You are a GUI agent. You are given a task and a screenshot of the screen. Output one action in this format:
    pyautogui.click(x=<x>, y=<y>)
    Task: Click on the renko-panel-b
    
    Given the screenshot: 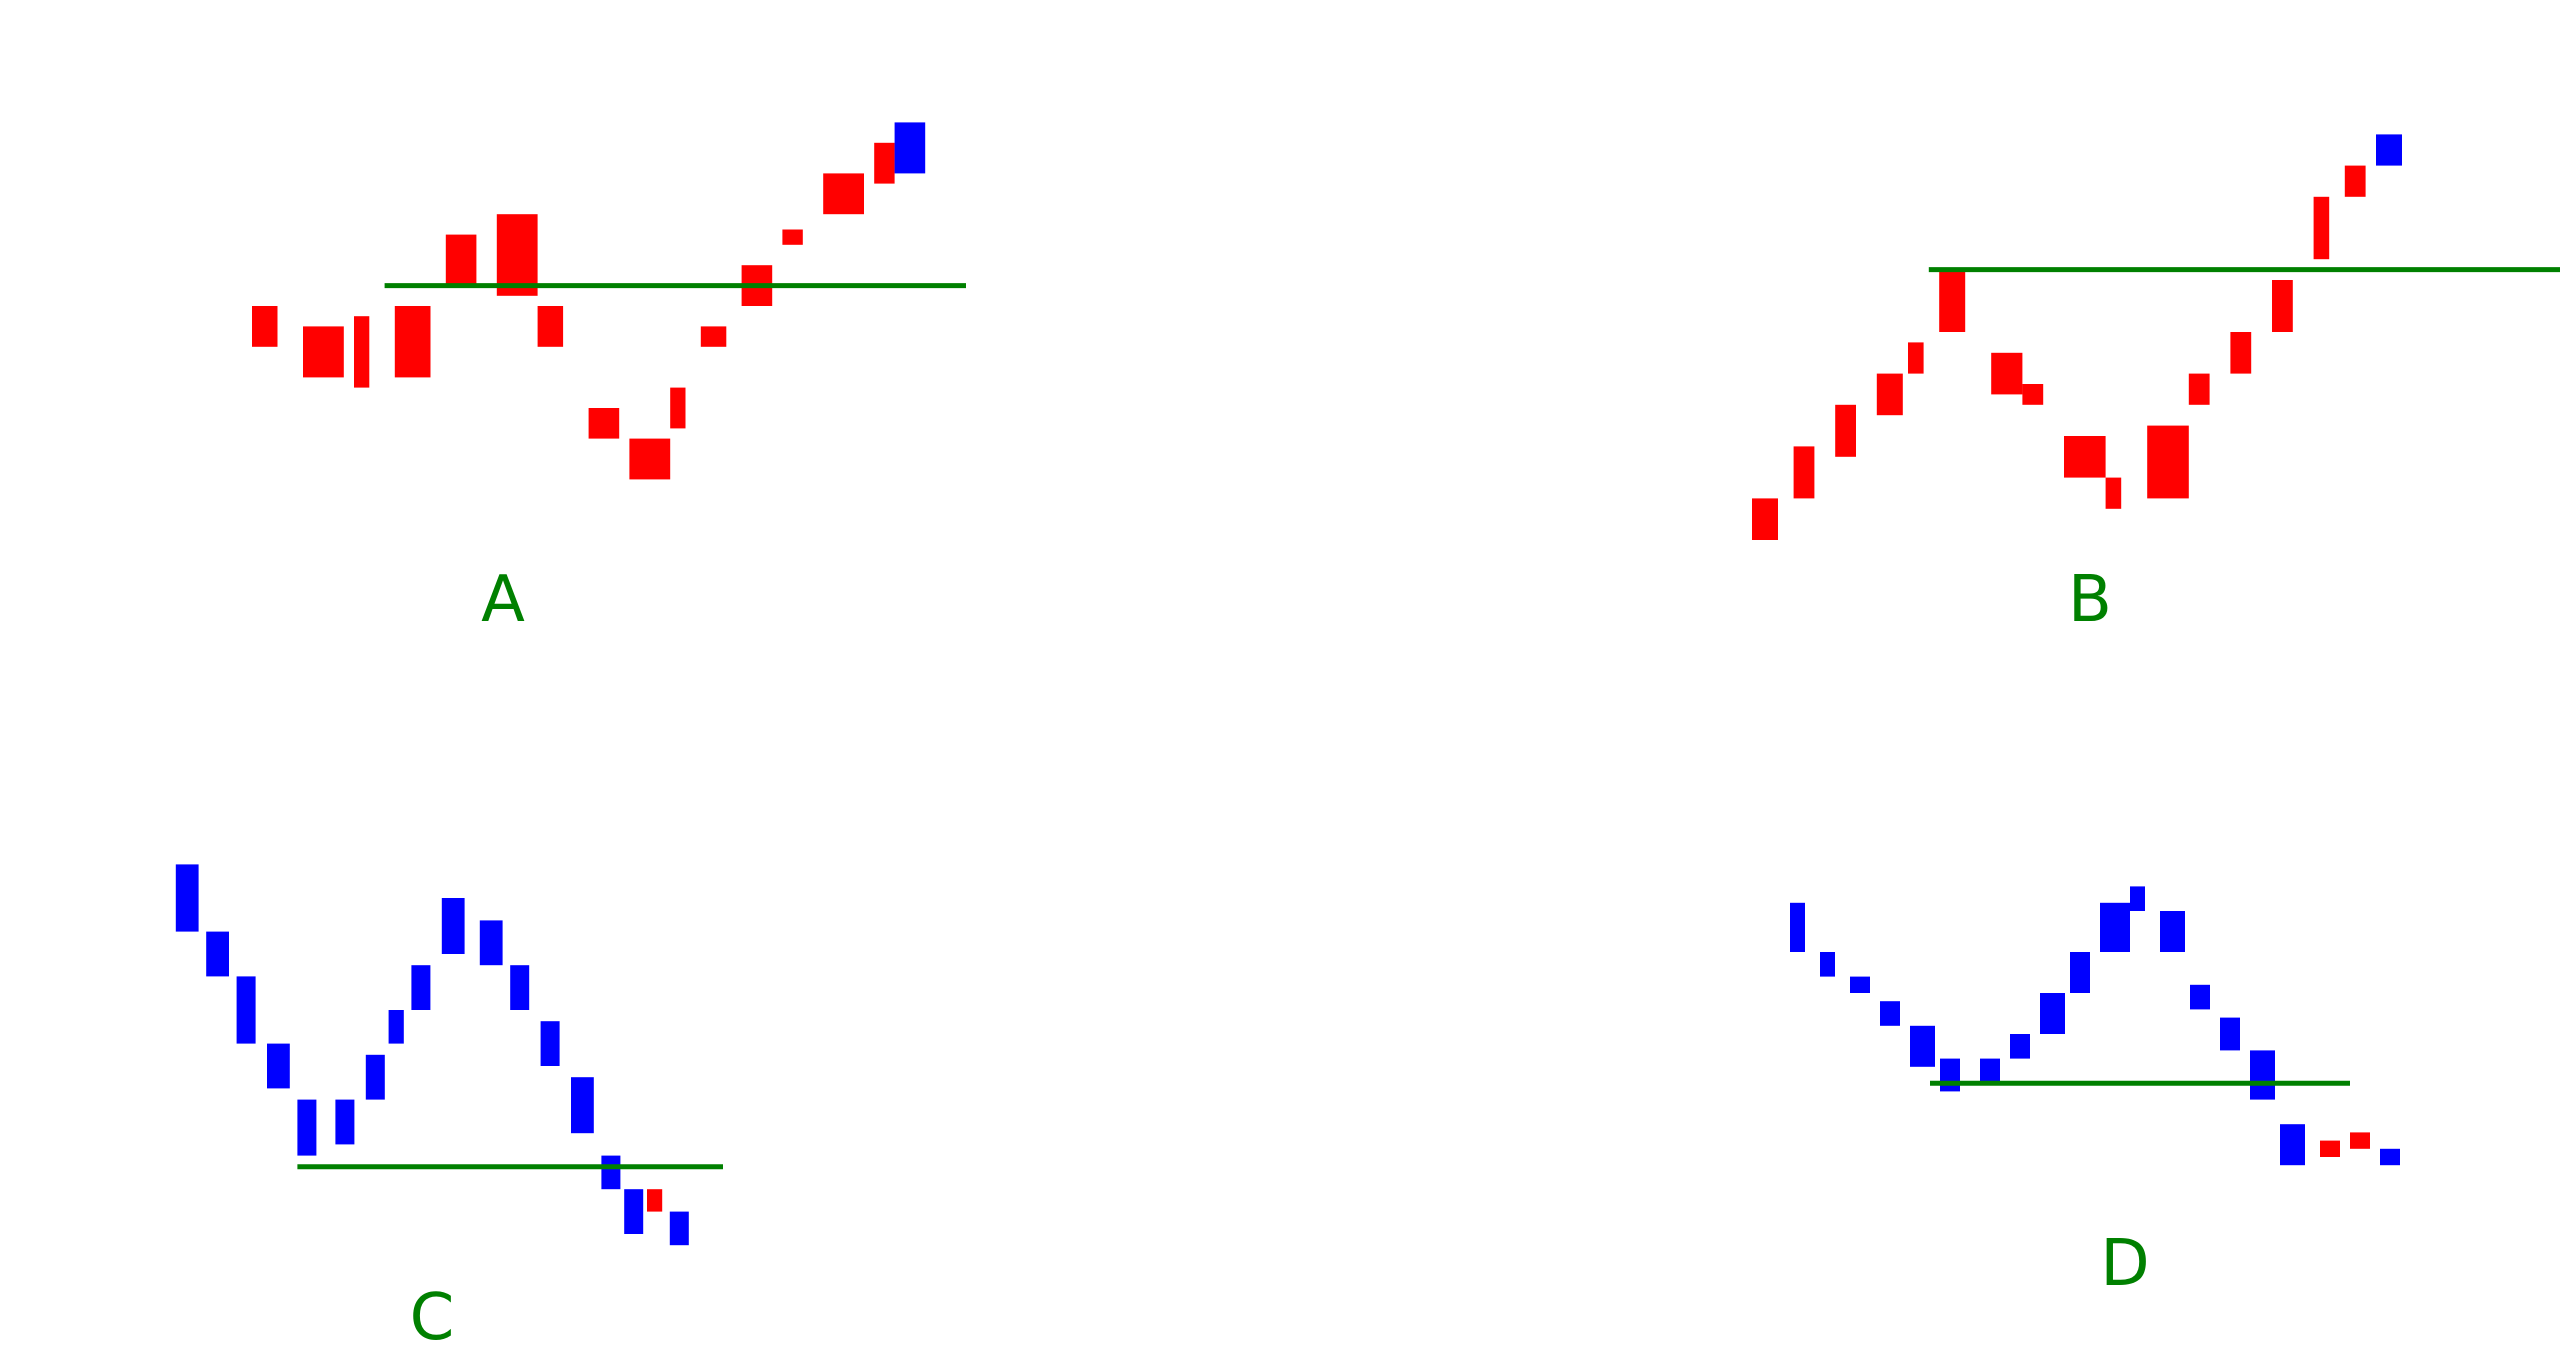 What is the action you would take?
    pyautogui.click(x=2156, y=337)
    